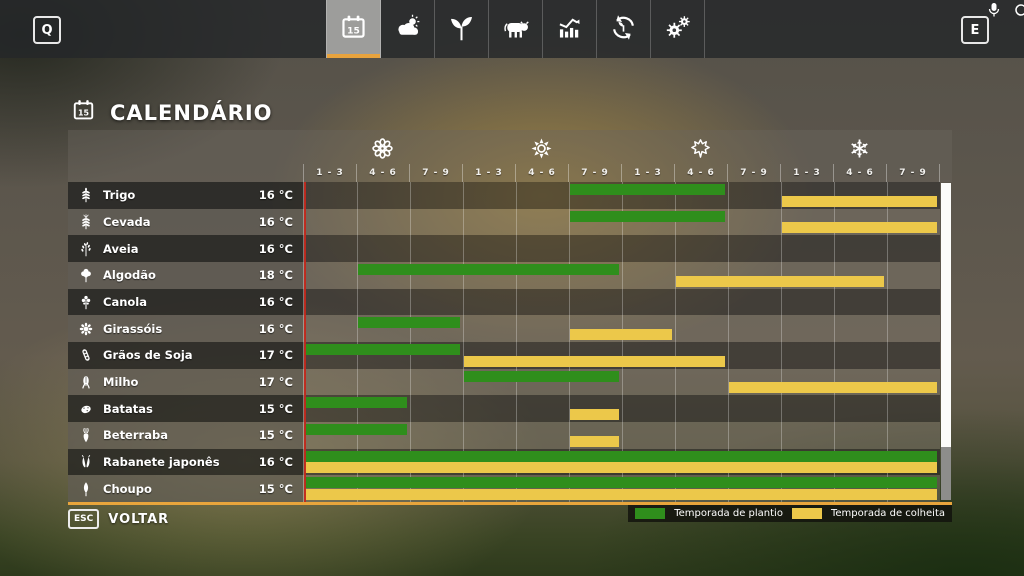  I want to click on crop-row: Canola 16 °C, so click(504, 302).